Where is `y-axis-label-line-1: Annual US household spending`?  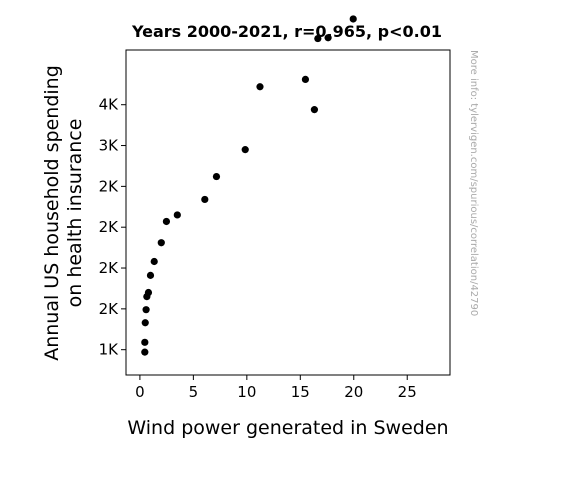 y-axis-label-line-1: Annual US household spending is located at coordinates (52, 213).